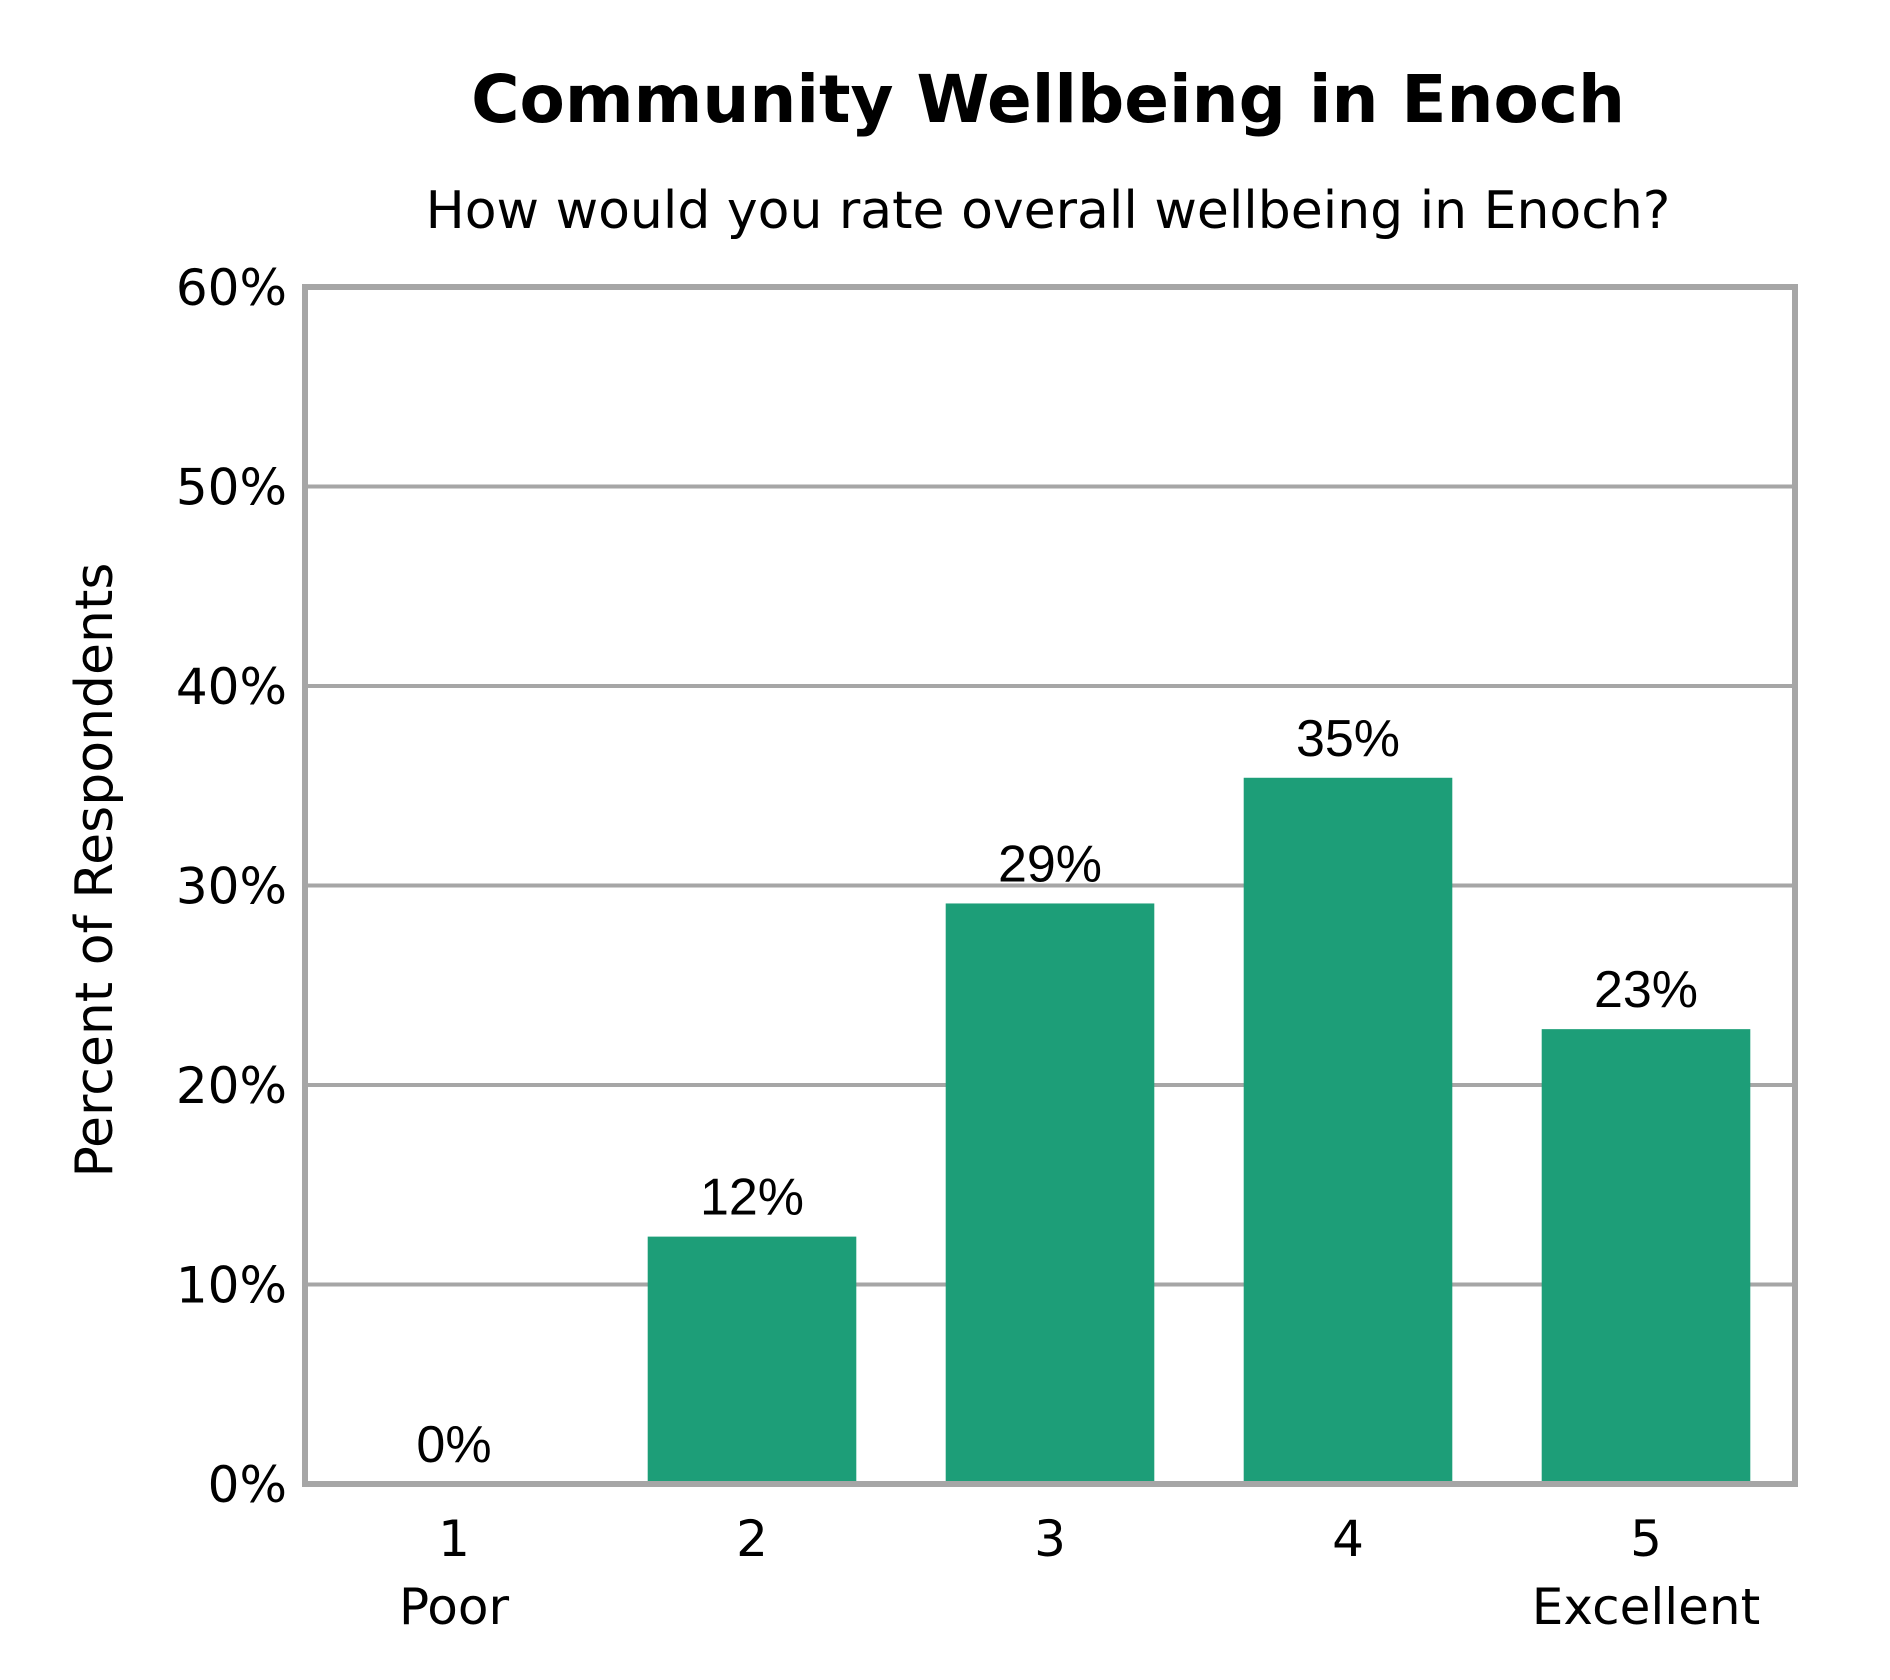 The image size is (1890, 1680). Describe the element at coordinates (454, 1607) in the screenshot. I see `x-tick-sublabel: Poor` at that location.